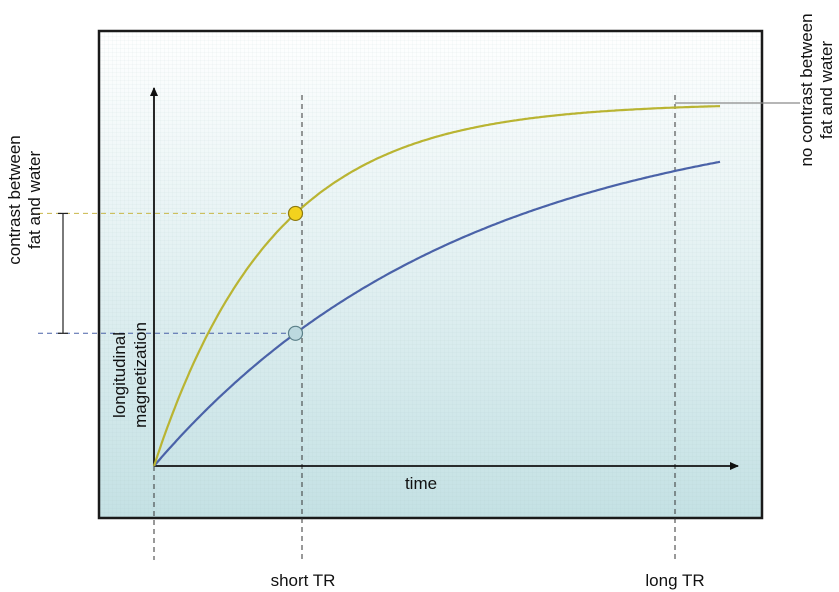 This screenshot has height=592, width=839. Describe the element at coordinates (119, 375) in the screenshot. I see `y-axis-label-line1: longitudinal` at that location.